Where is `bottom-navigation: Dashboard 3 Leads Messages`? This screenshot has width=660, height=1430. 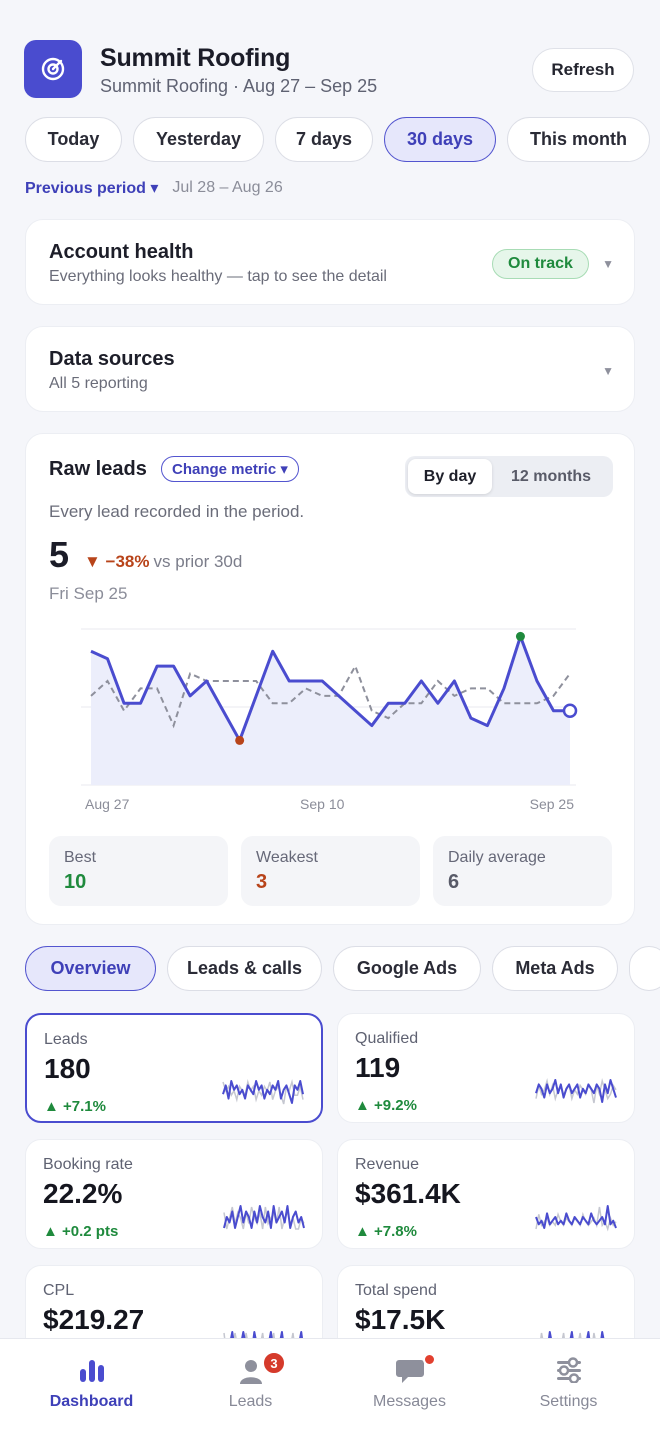
bottom-navigation: Dashboard 3 Leads Messages is located at coordinates (330, 1384).